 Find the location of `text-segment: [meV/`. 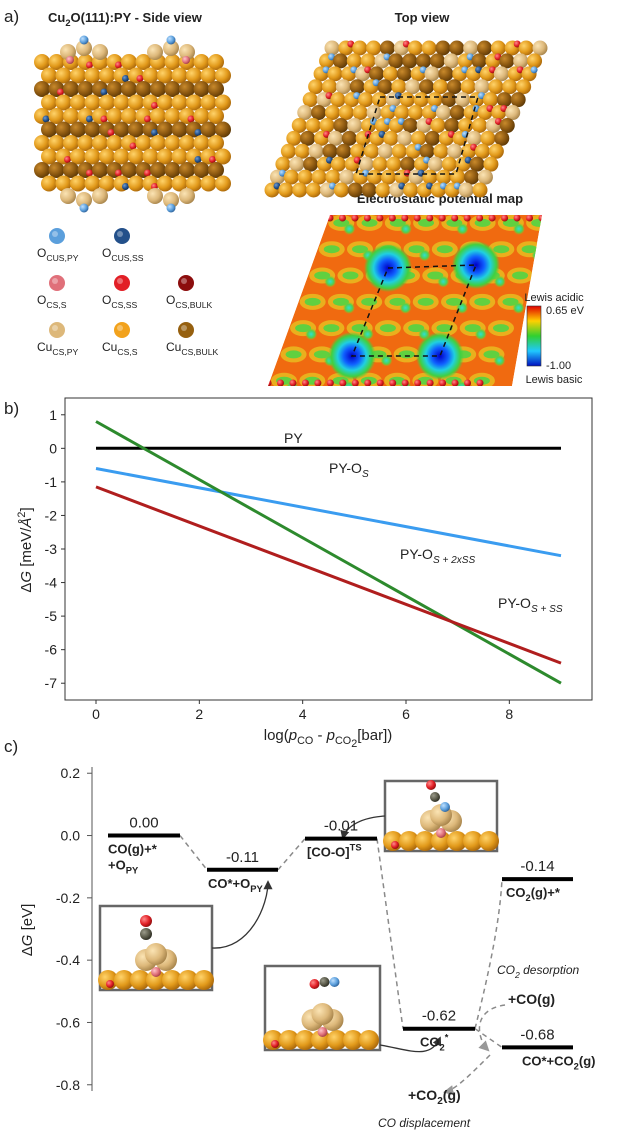

text-segment: [meV/ is located at coordinates (26, 549).